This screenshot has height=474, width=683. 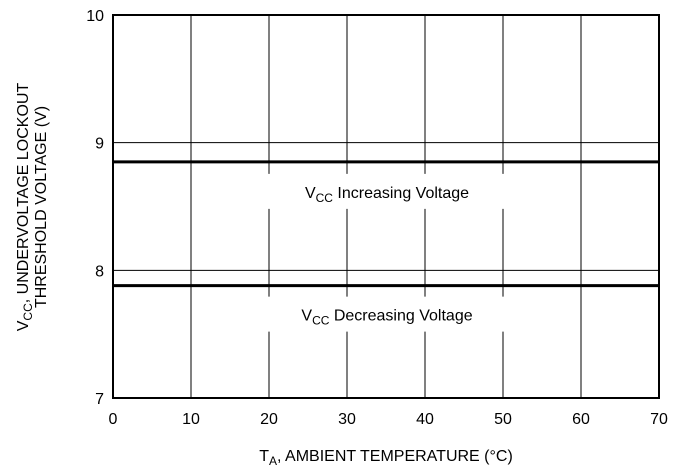 What do you see at coordinates (99, 399) in the screenshot?
I see `y-tick-label-7: 7` at bounding box center [99, 399].